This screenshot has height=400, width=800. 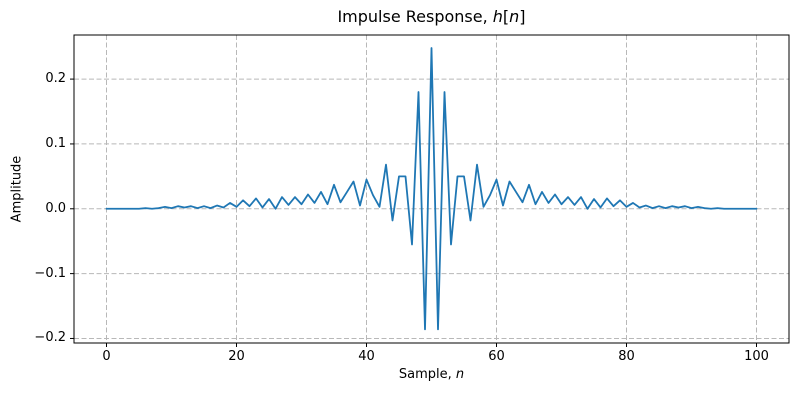 I want to click on x-tick-label: 20, so click(x=236, y=356).